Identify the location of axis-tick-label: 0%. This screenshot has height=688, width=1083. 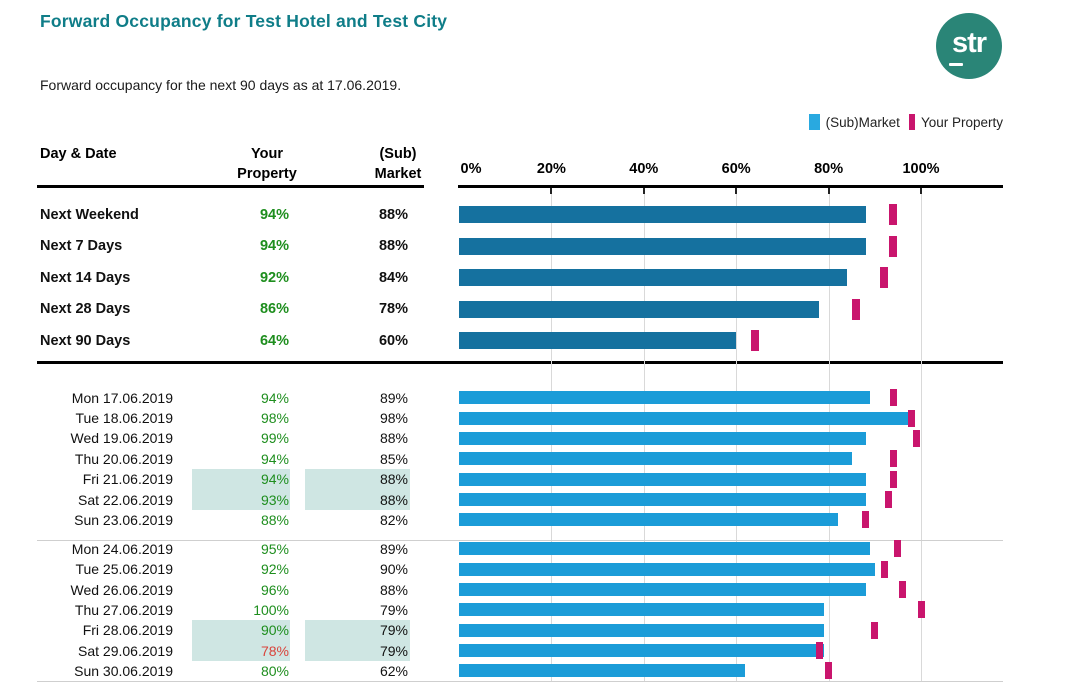
(471, 169).